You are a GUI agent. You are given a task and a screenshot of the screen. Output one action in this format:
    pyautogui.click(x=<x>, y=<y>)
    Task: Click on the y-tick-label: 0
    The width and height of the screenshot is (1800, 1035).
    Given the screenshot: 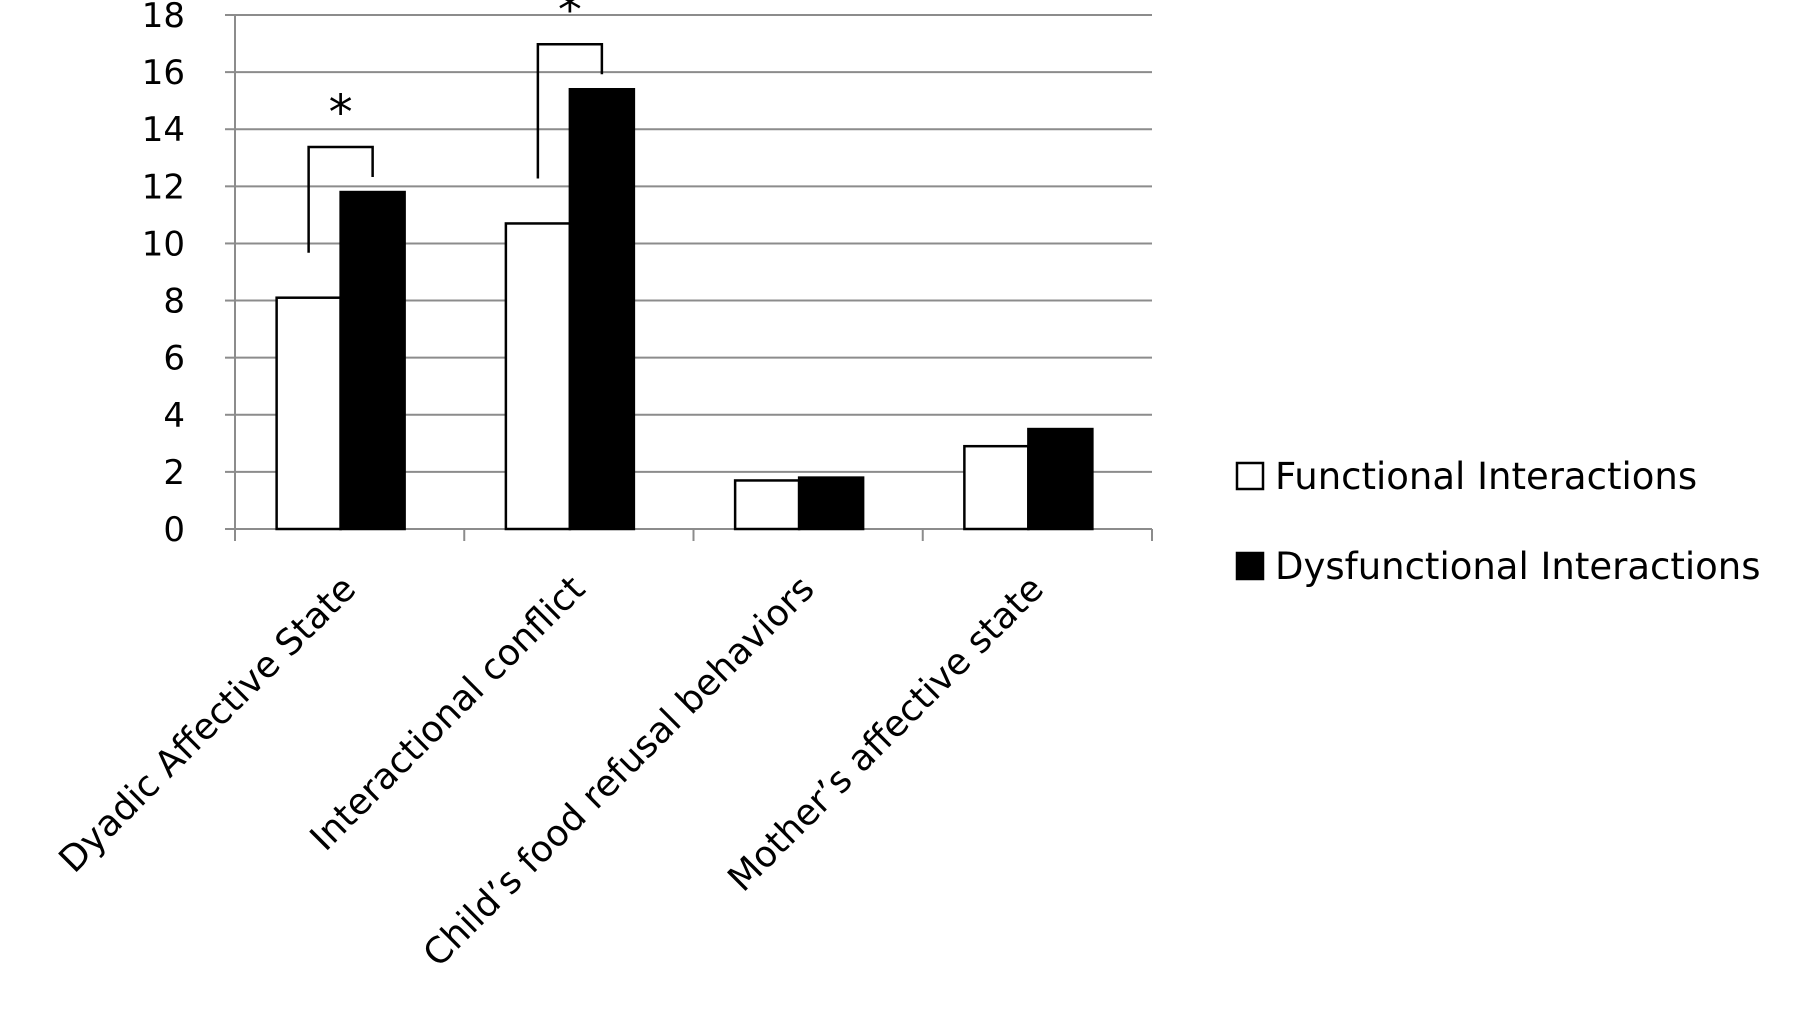 What is the action you would take?
    pyautogui.click(x=174, y=530)
    